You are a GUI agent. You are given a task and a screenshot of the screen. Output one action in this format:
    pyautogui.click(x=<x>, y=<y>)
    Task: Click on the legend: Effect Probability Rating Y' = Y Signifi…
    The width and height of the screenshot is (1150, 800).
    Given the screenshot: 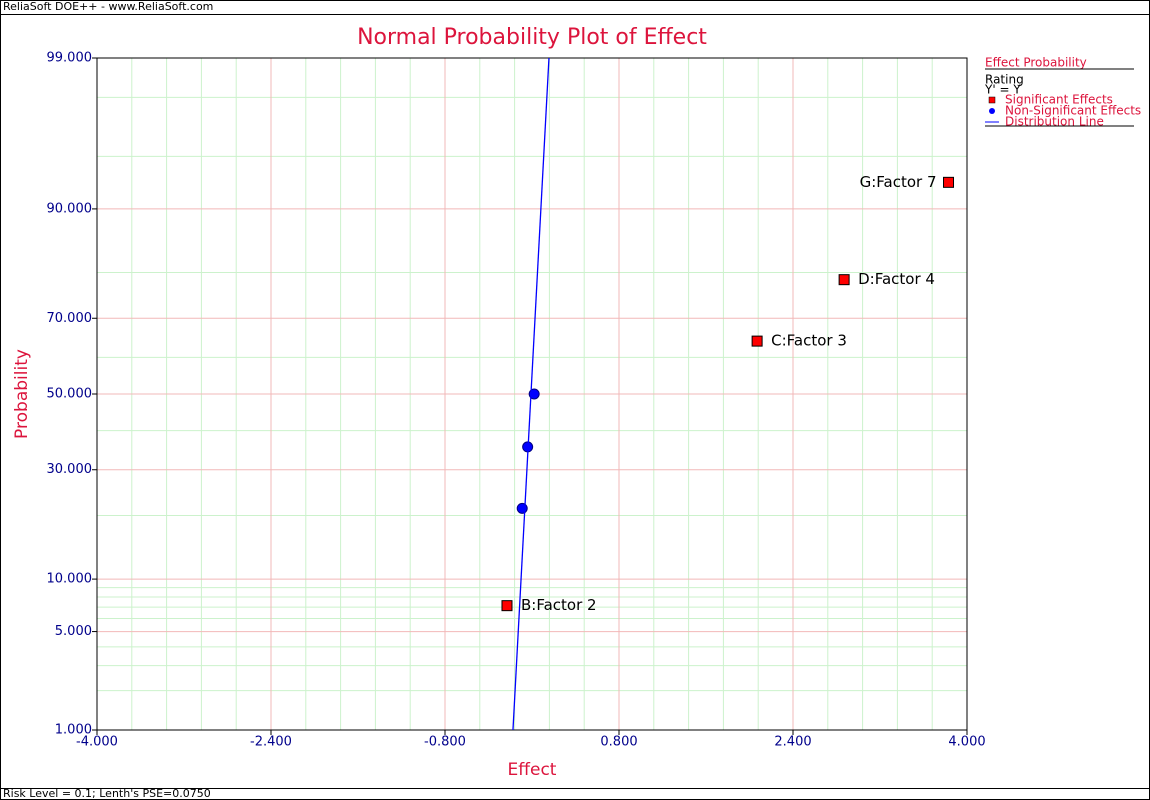 What is the action you would take?
    pyautogui.click(x=1062, y=92)
    